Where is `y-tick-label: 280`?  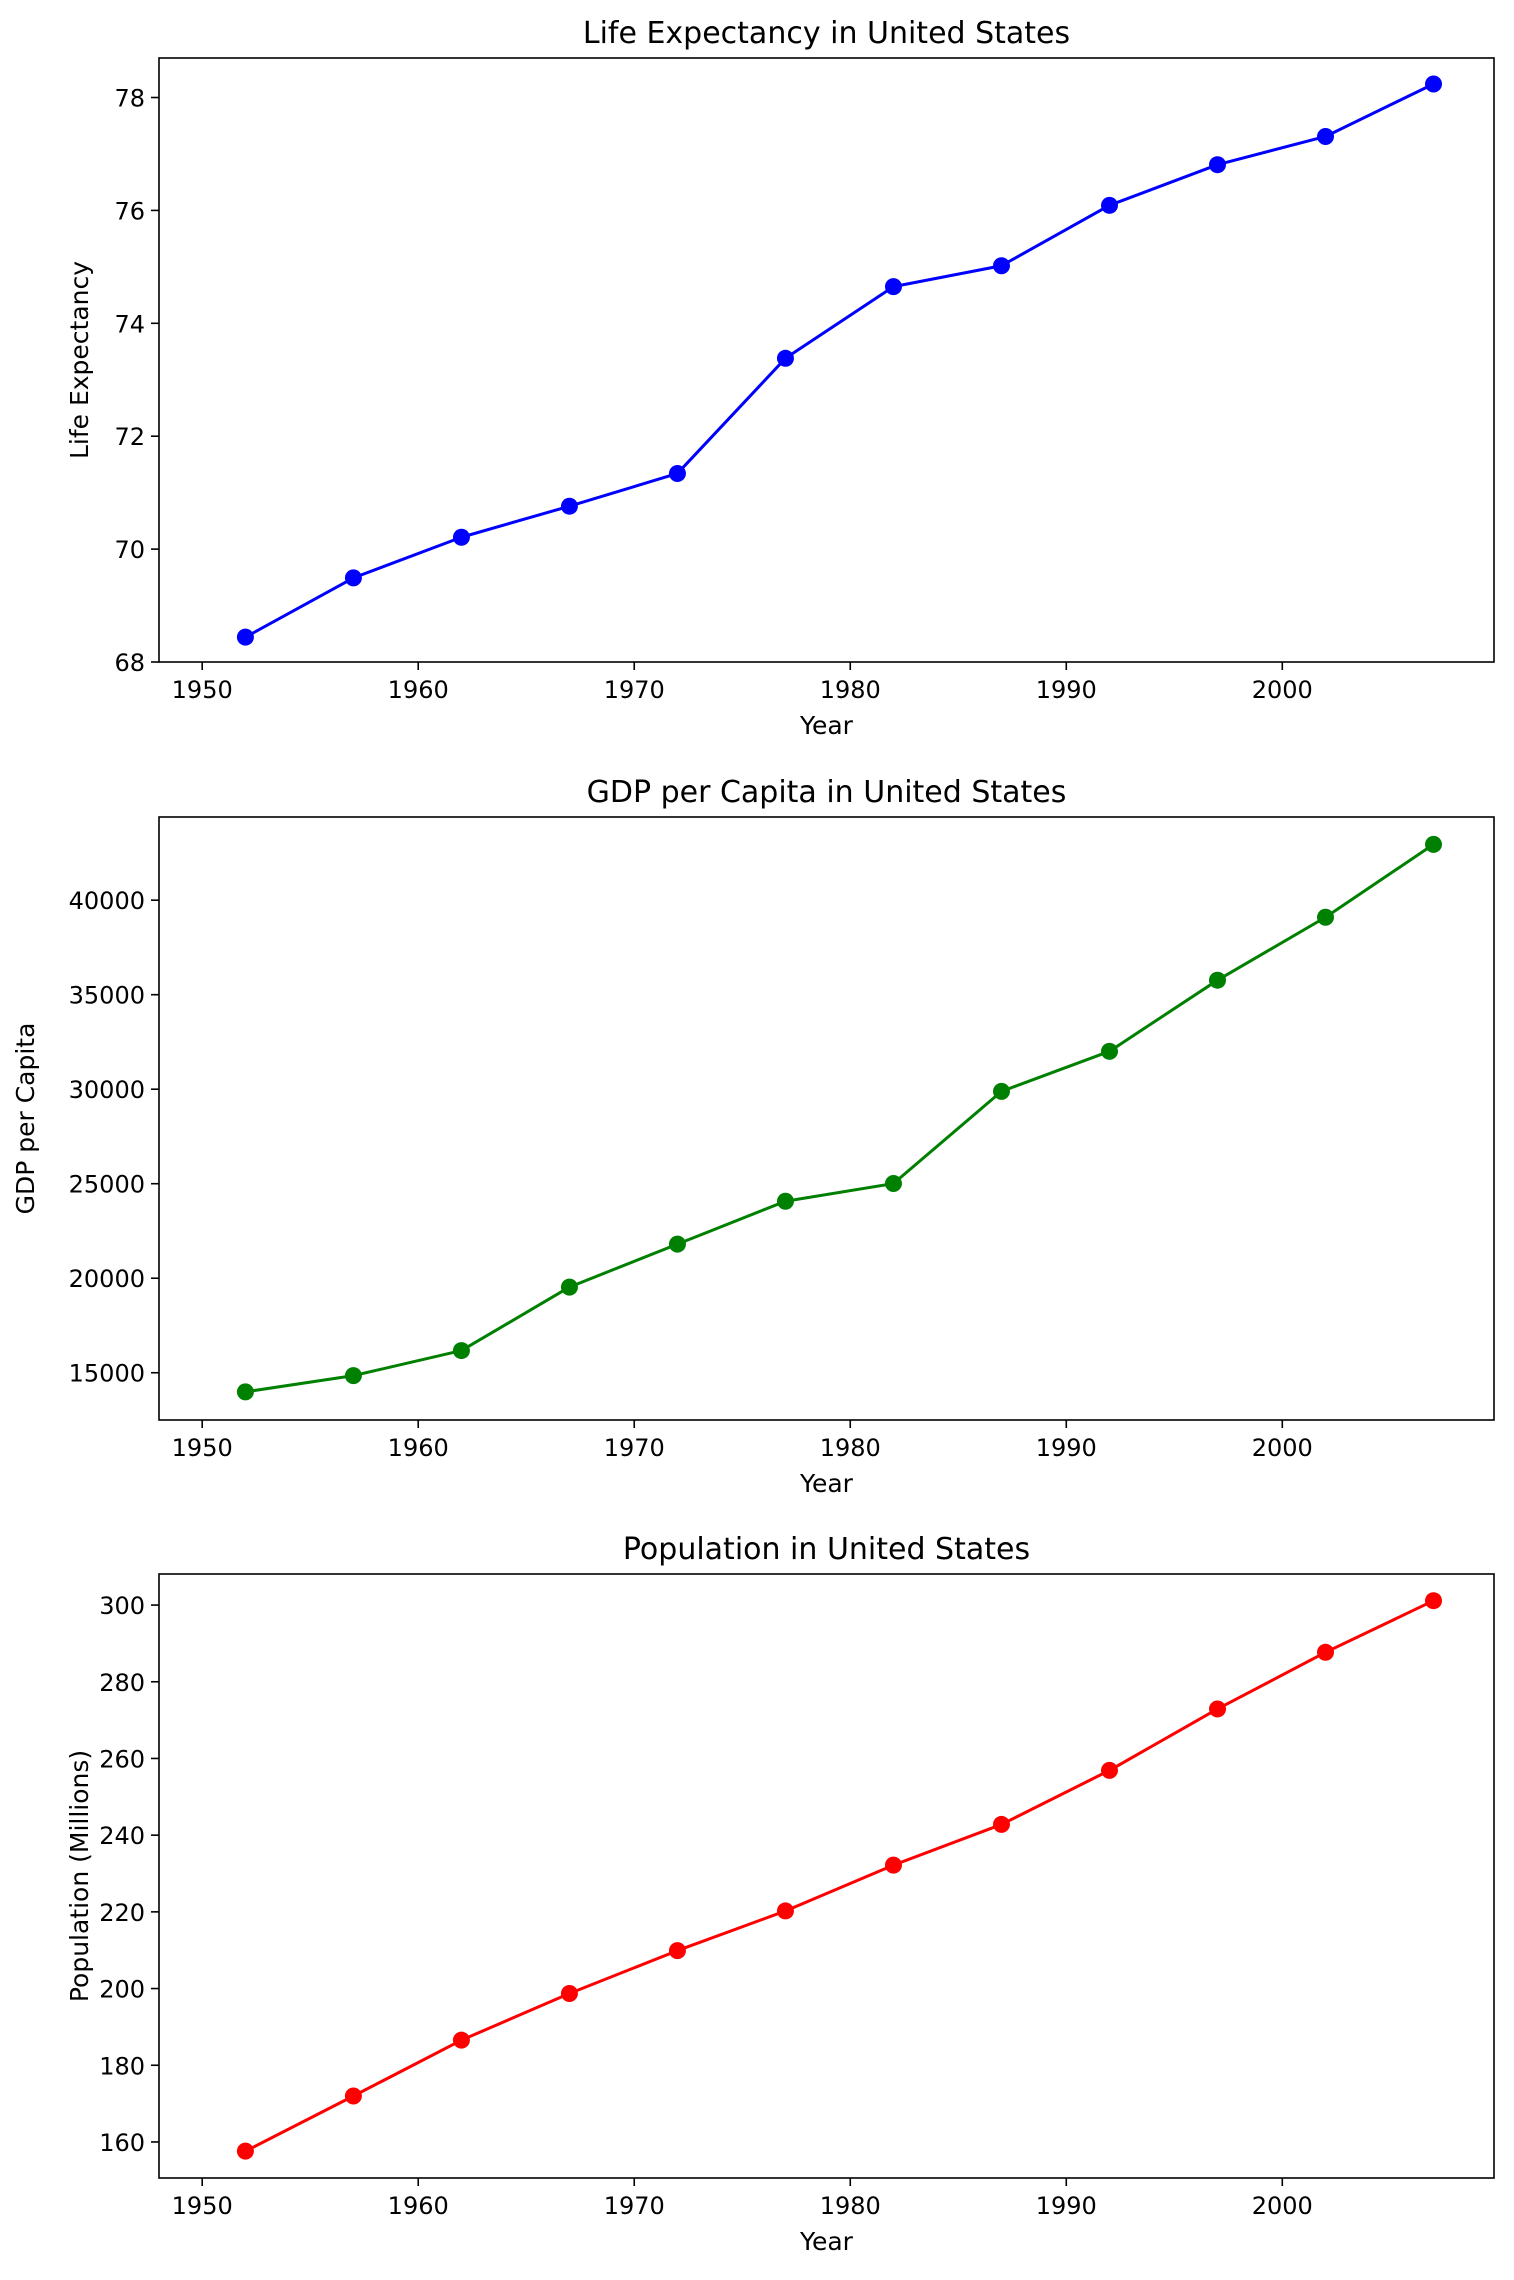 y-tick-label: 280 is located at coordinates (122, 1683).